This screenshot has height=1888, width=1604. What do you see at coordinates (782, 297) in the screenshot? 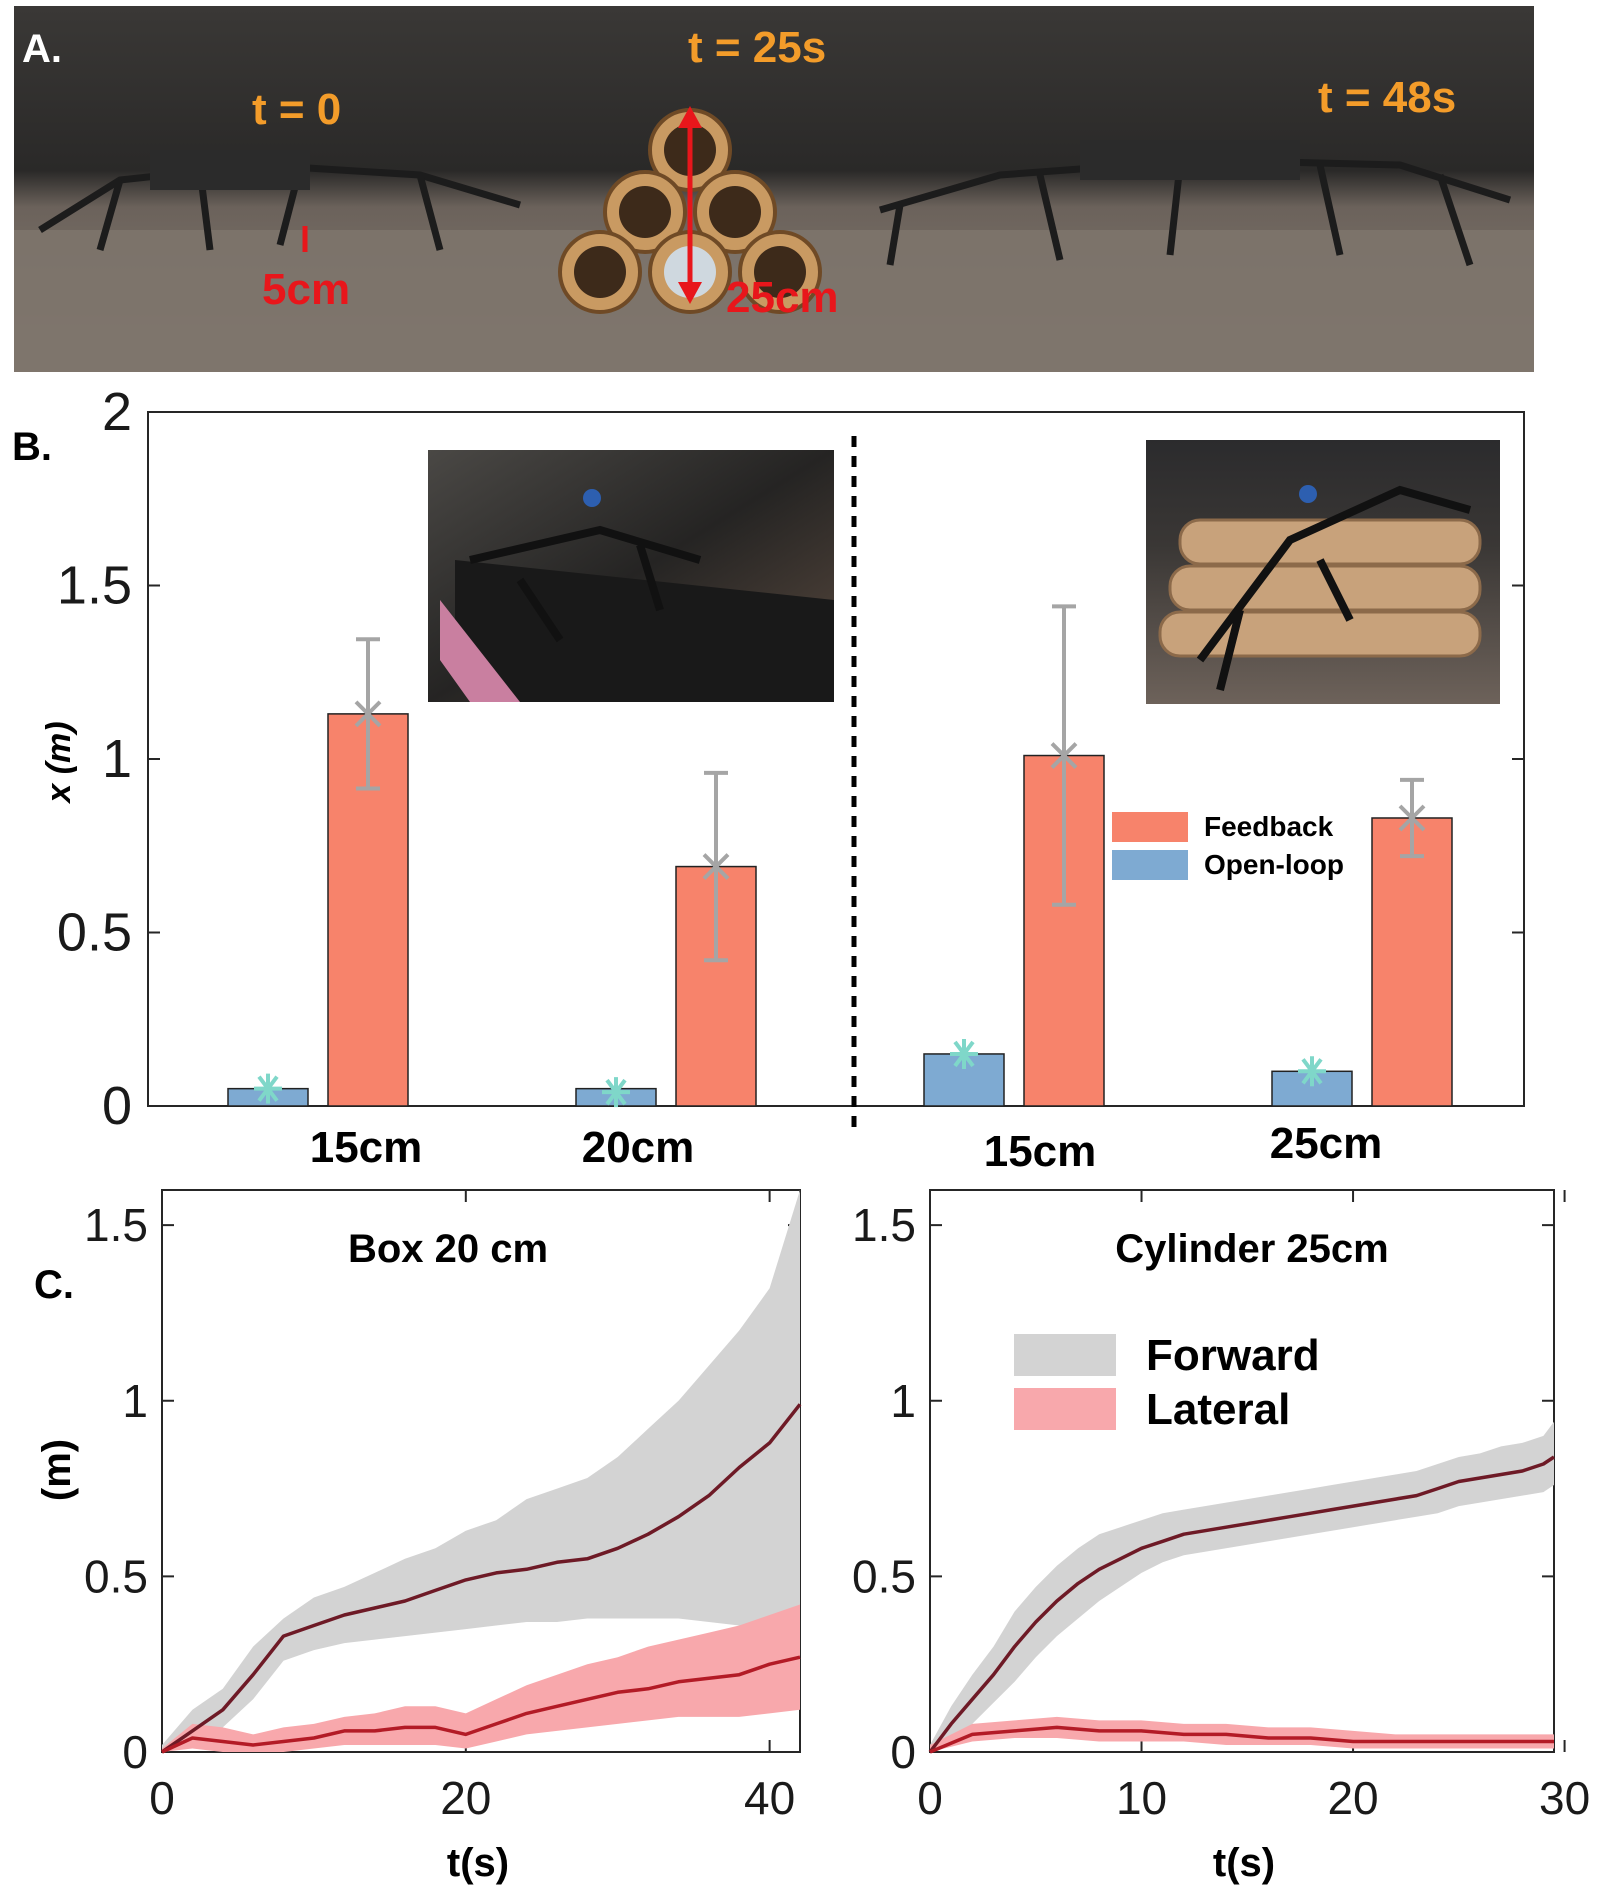
I see `dimension-label-25cm: 25cm` at bounding box center [782, 297].